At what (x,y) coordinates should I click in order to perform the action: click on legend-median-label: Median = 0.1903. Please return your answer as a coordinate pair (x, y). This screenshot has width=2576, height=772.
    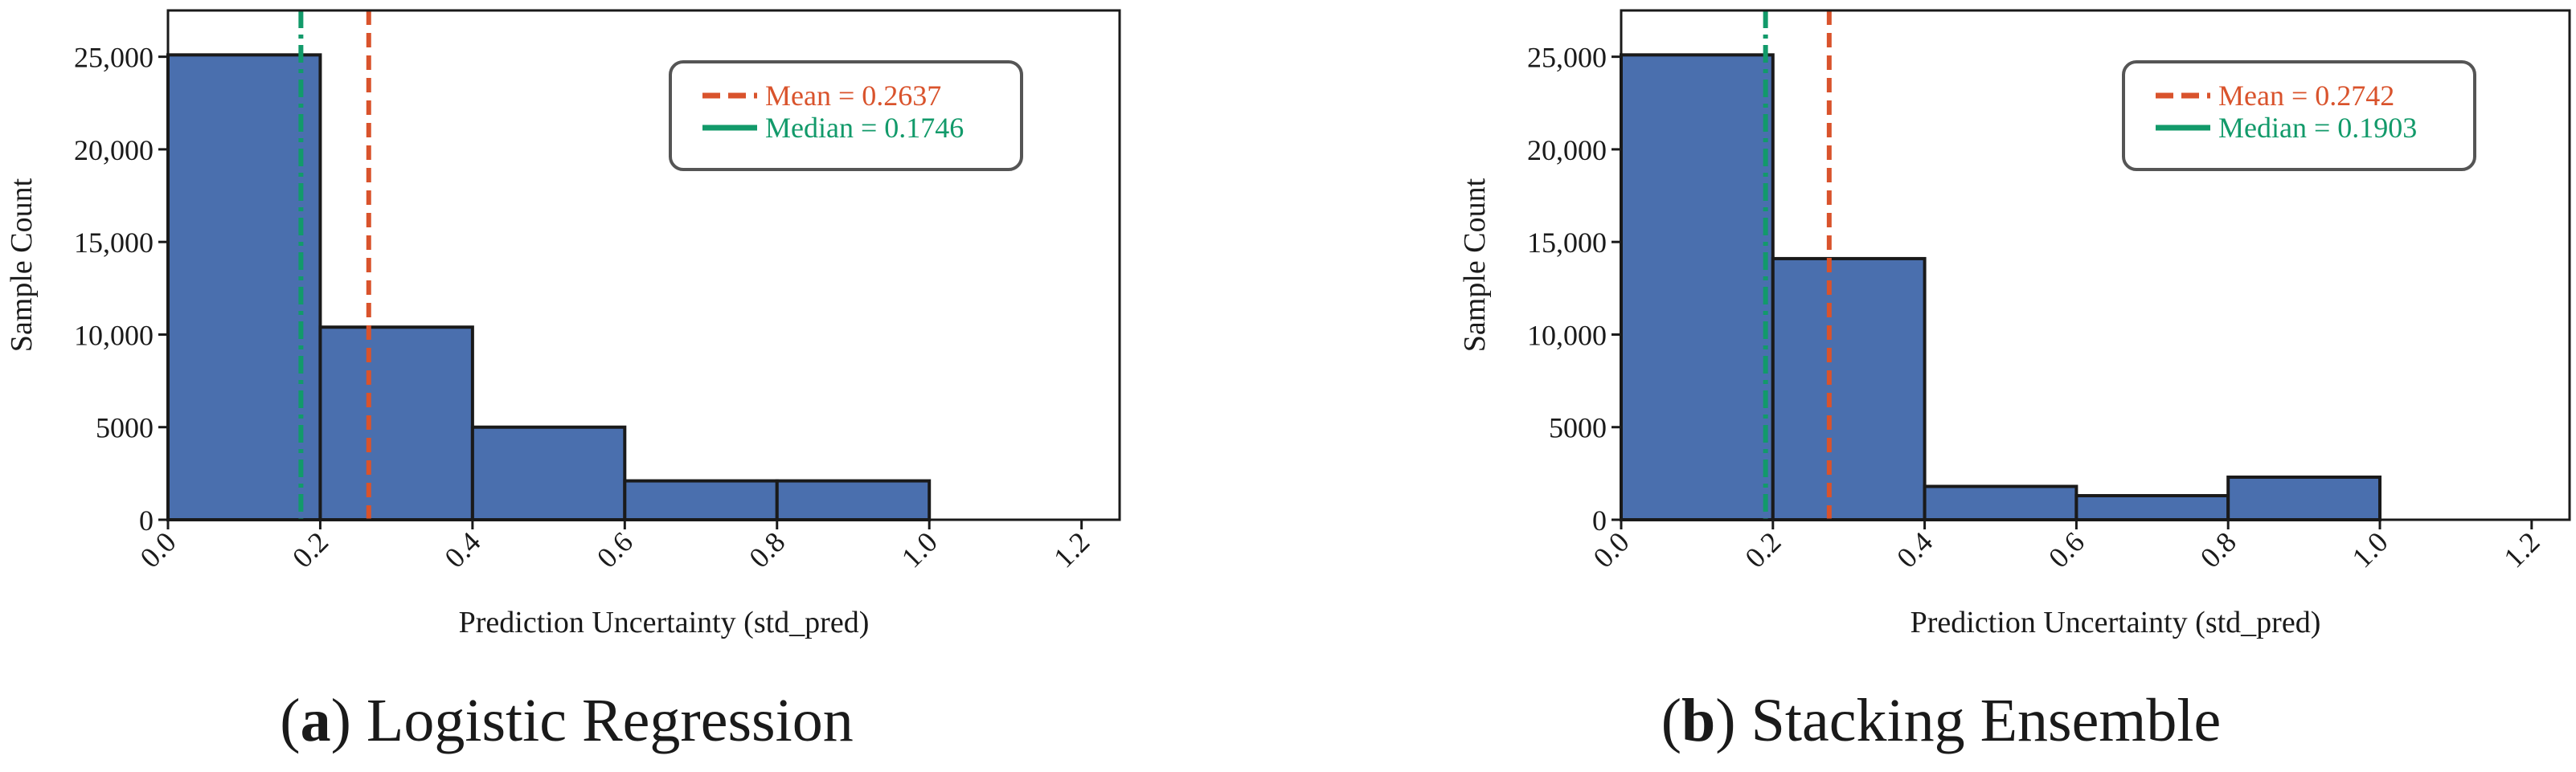
    Looking at the image, I should click on (2317, 128).